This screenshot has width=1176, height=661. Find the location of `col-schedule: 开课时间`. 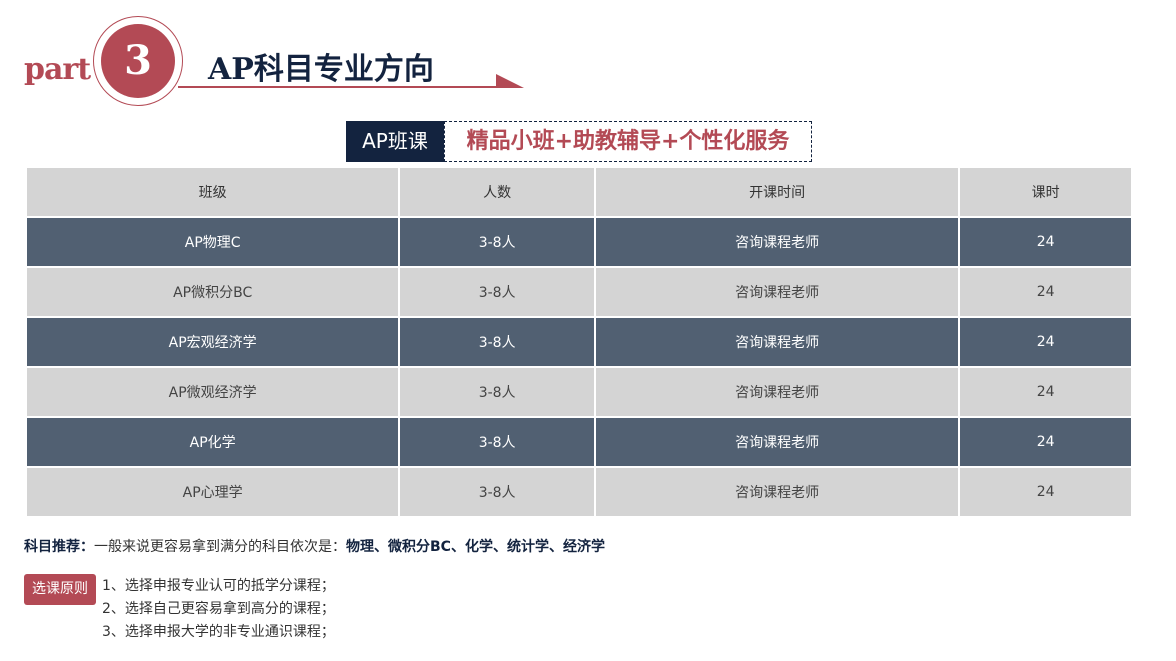

col-schedule: 开课时间 is located at coordinates (777, 192).